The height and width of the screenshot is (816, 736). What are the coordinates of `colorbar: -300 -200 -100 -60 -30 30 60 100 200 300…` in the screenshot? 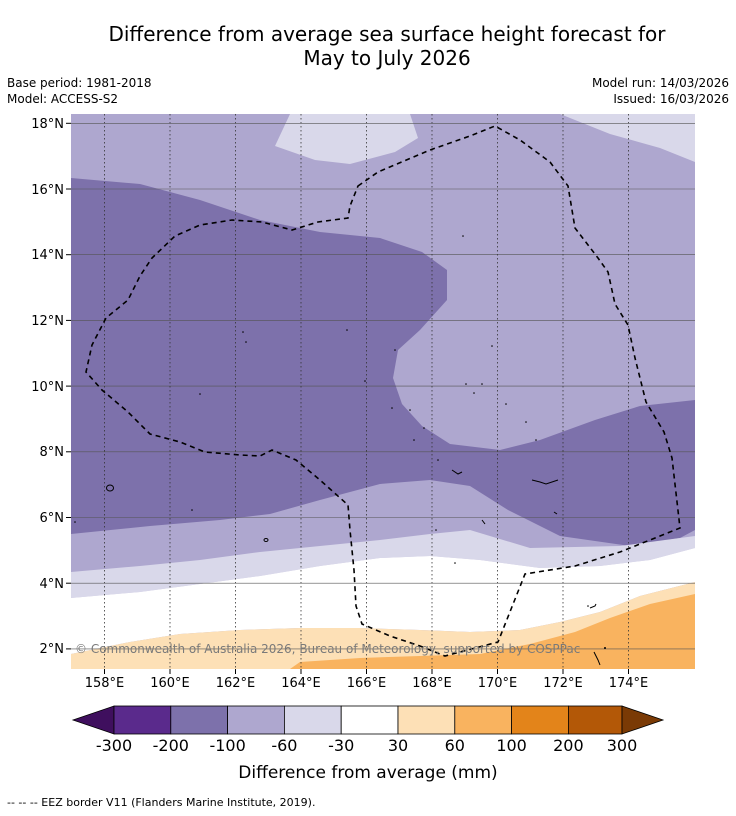 It's located at (368, 744).